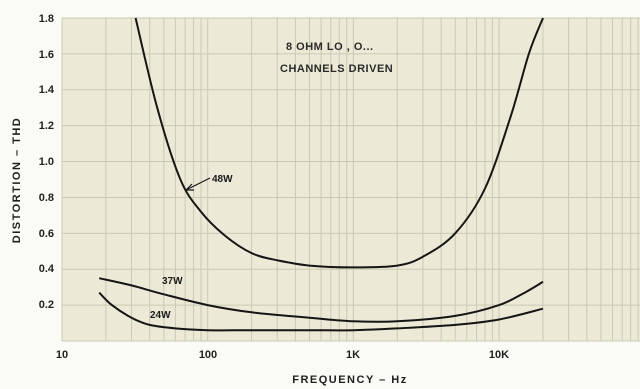  What do you see at coordinates (46, 198) in the screenshot?
I see `y-tick-label: 0.8` at bounding box center [46, 198].